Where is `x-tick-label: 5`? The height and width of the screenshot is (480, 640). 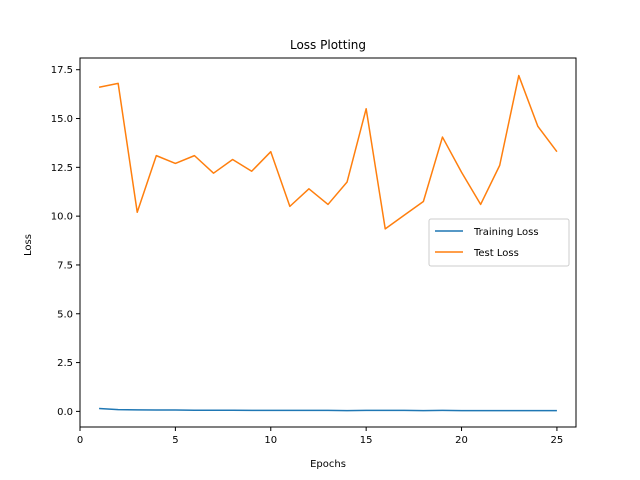
x-tick-label: 5 is located at coordinates (175, 440).